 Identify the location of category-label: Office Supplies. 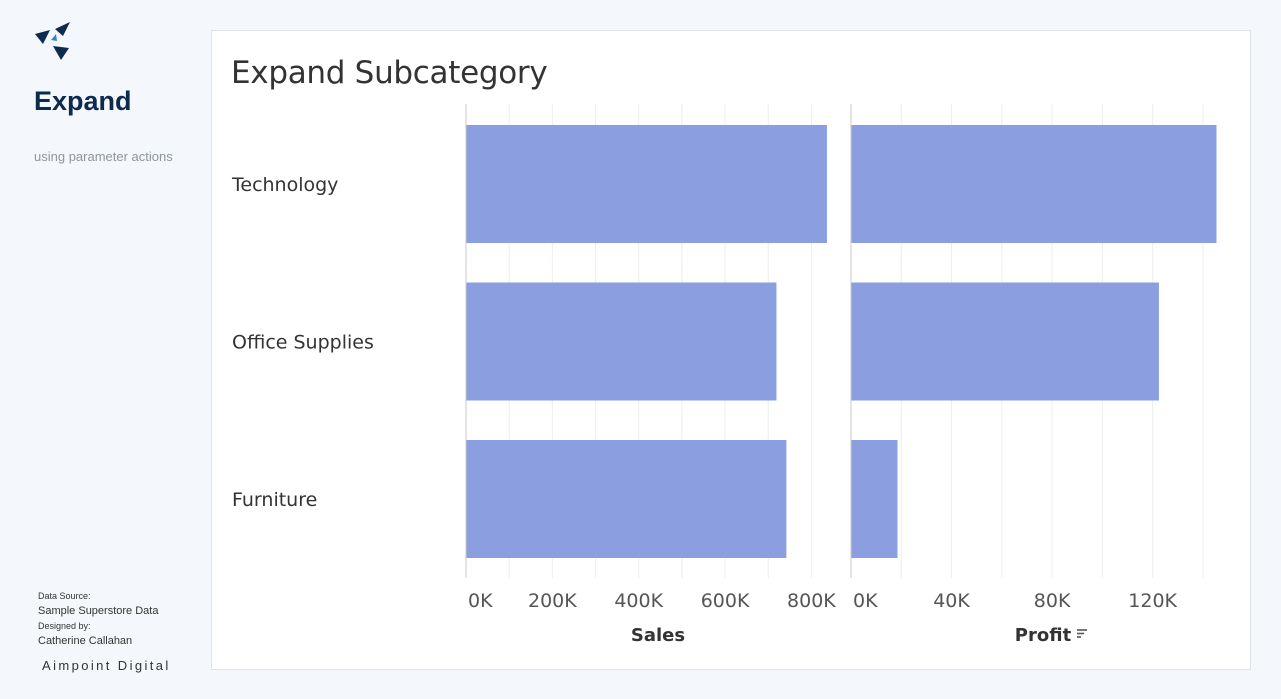
(303, 343).